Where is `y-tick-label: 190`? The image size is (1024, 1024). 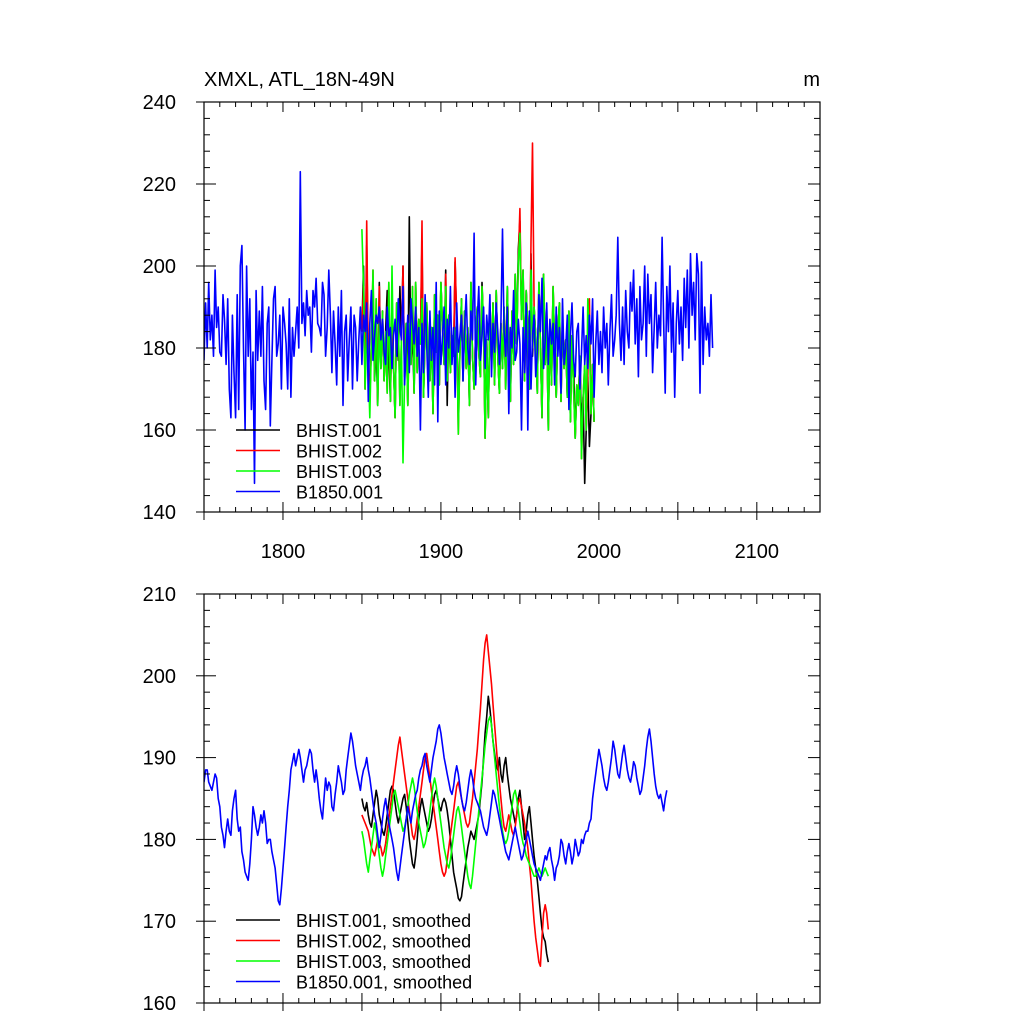
y-tick-label: 190 is located at coordinates (159, 759).